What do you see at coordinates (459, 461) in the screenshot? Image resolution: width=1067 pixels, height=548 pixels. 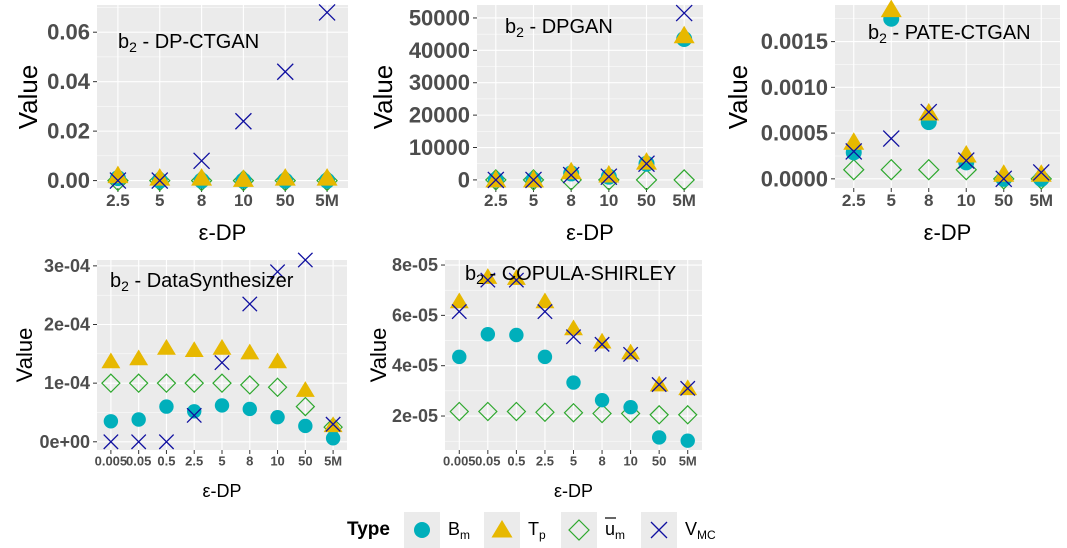 I see `x-tick-label: 0.005` at bounding box center [459, 461].